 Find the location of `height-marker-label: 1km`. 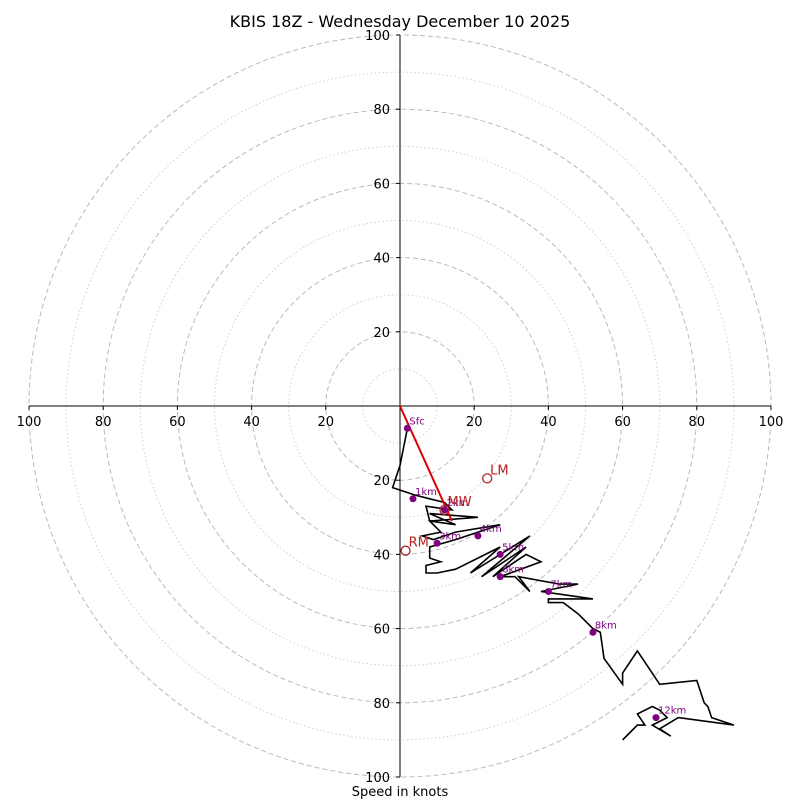

height-marker-label: 1km is located at coordinates (426, 492).